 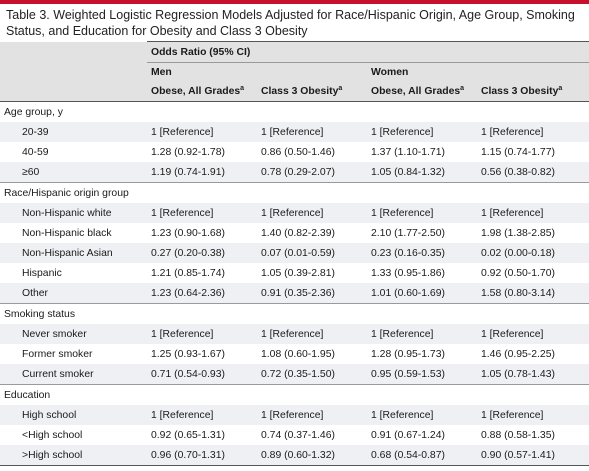 I want to click on row-label: High school, so click(x=73, y=415).